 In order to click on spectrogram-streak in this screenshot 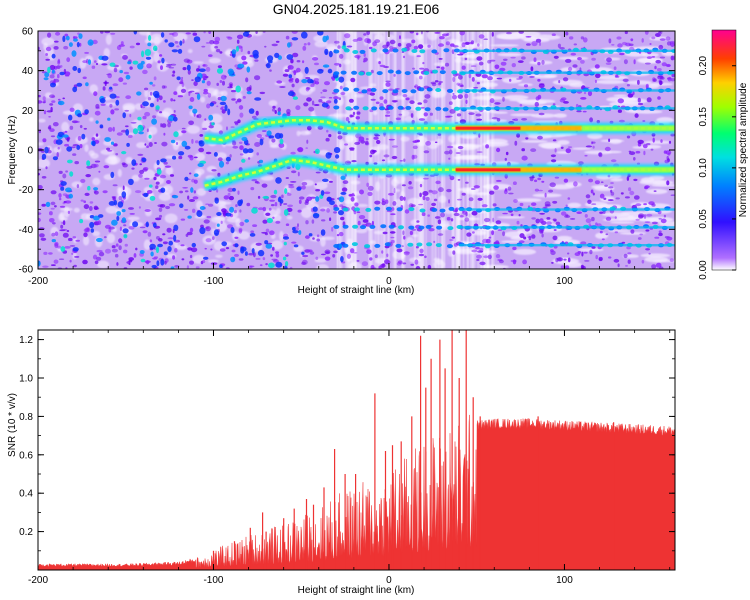, I will do `click(484, 150)`.